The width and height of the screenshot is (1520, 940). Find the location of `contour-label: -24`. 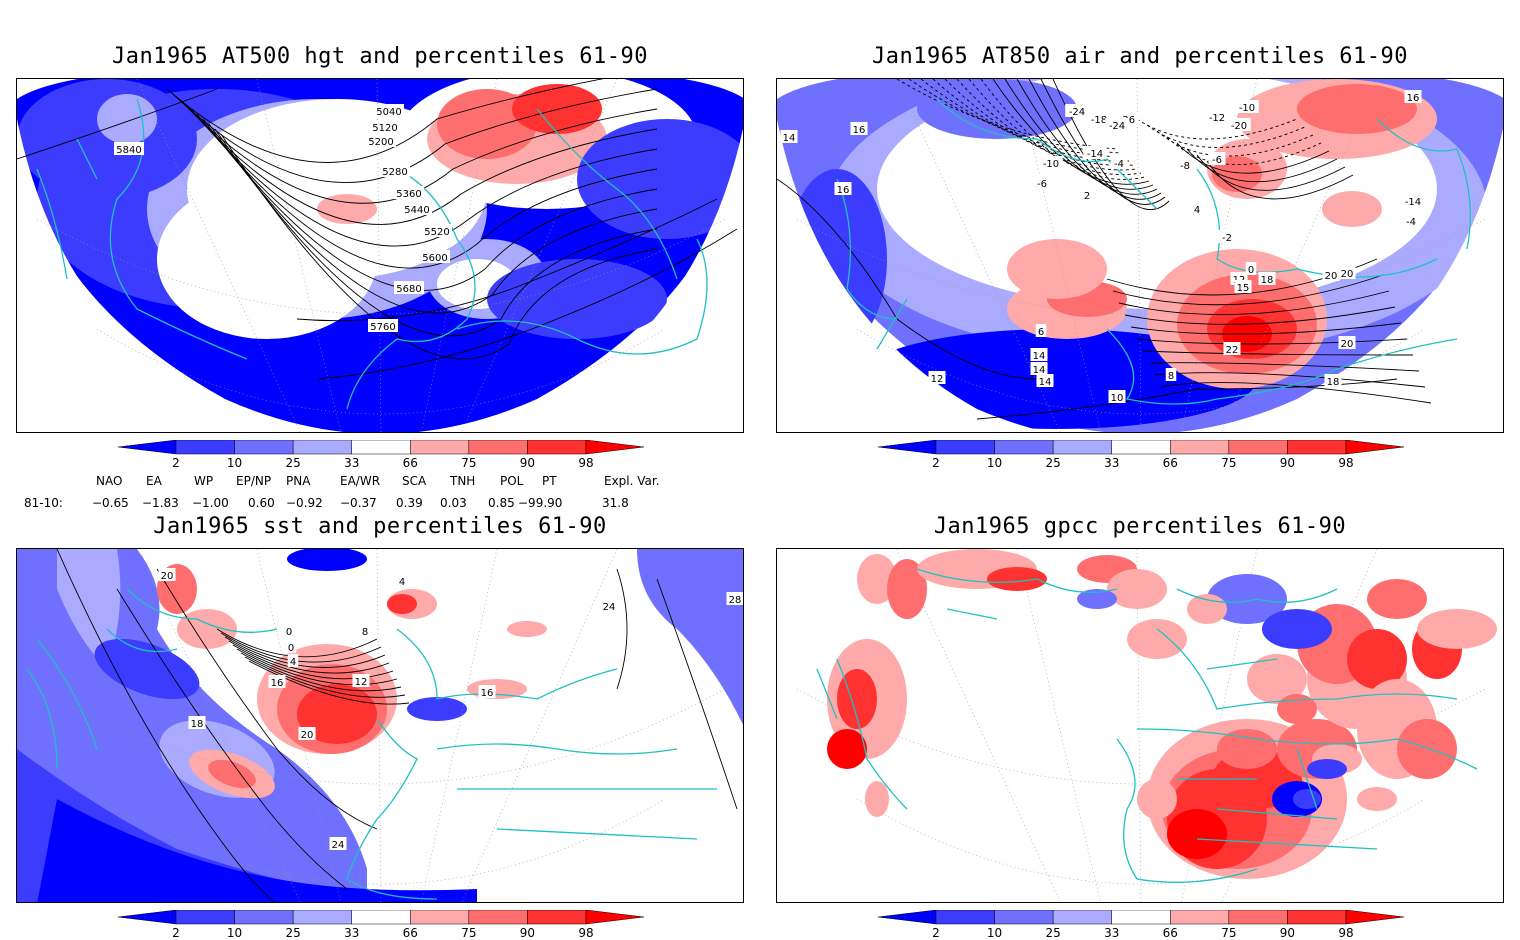

contour-label: -24 is located at coordinates (1117, 126).